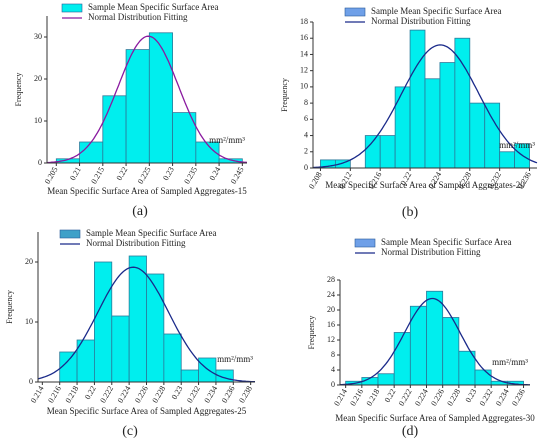 The image size is (550, 446). I want to click on panel-label: (b), so click(410, 212).